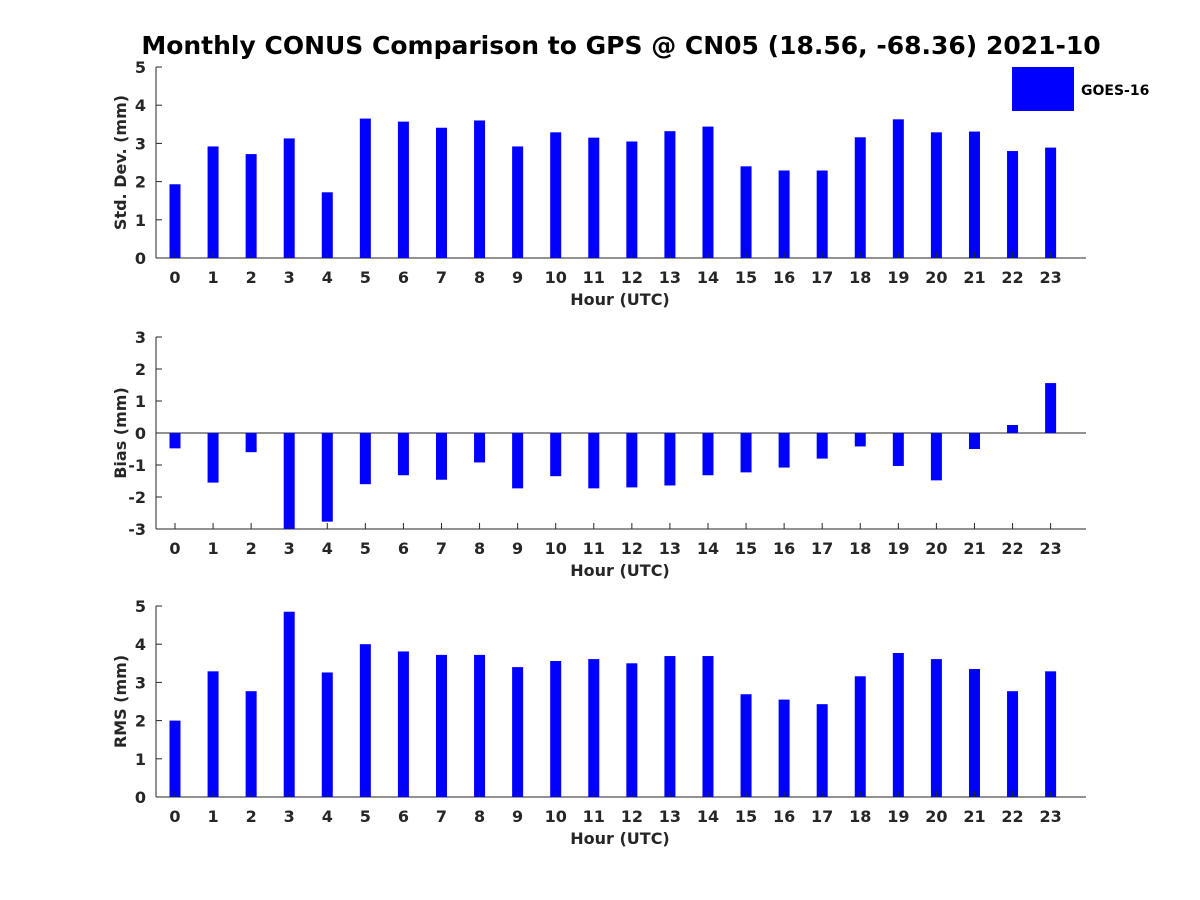 Image resolution: width=1200 pixels, height=900 pixels. What do you see at coordinates (140, 433) in the screenshot?
I see `y-tick-label: 0` at bounding box center [140, 433].